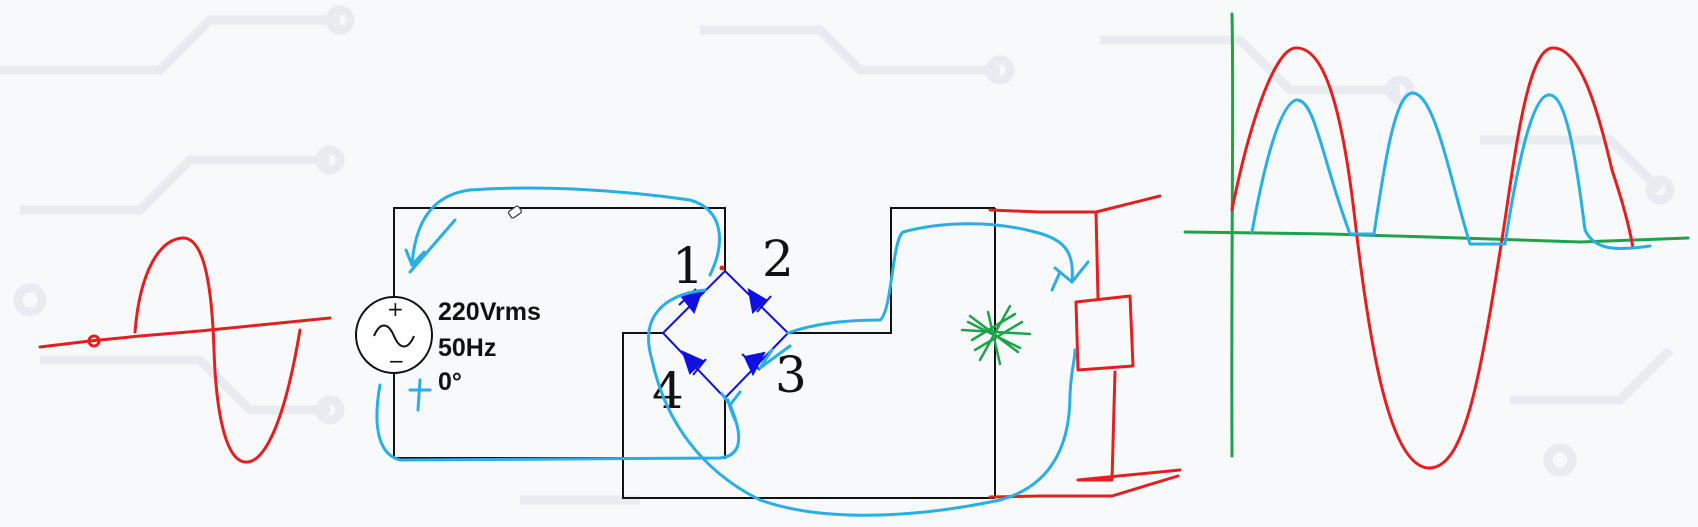 Image resolution: width=1698 pixels, height=527 pixels. Describe the element at coordinates (1451, 171) in the screenshot. I see `rectified-output-wave` at that location.